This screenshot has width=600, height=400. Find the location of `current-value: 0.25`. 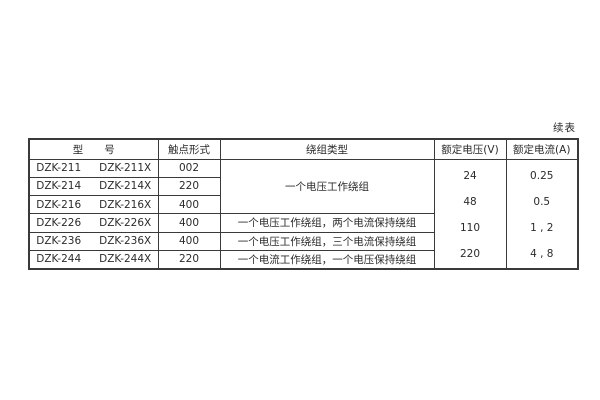

current-value: 0.25 is located at coordinates (542, 176).